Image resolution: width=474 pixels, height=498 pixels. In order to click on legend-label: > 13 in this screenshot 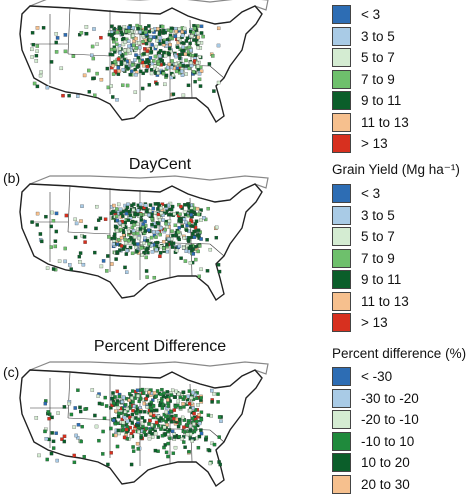, I will do `click(374, 323)`.